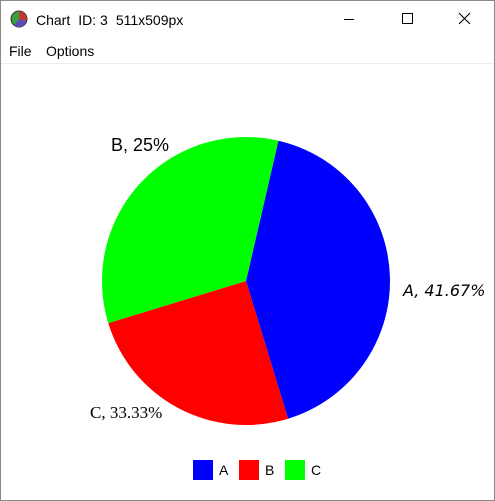 This screenshot has width=495, height=501. I want to click on window-title-name: Chart, so click(53, 20).